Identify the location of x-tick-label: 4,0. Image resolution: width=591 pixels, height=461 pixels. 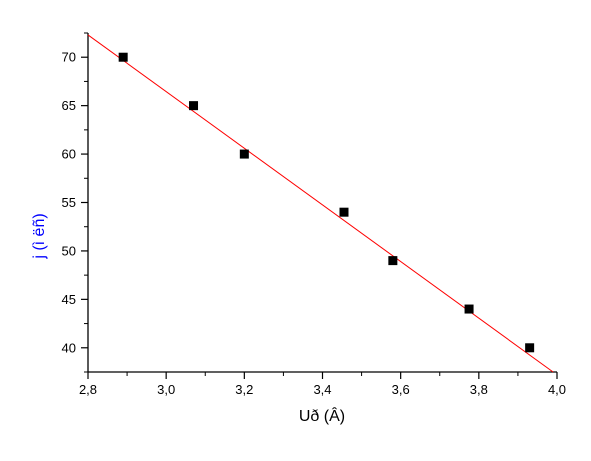
(557, 389).